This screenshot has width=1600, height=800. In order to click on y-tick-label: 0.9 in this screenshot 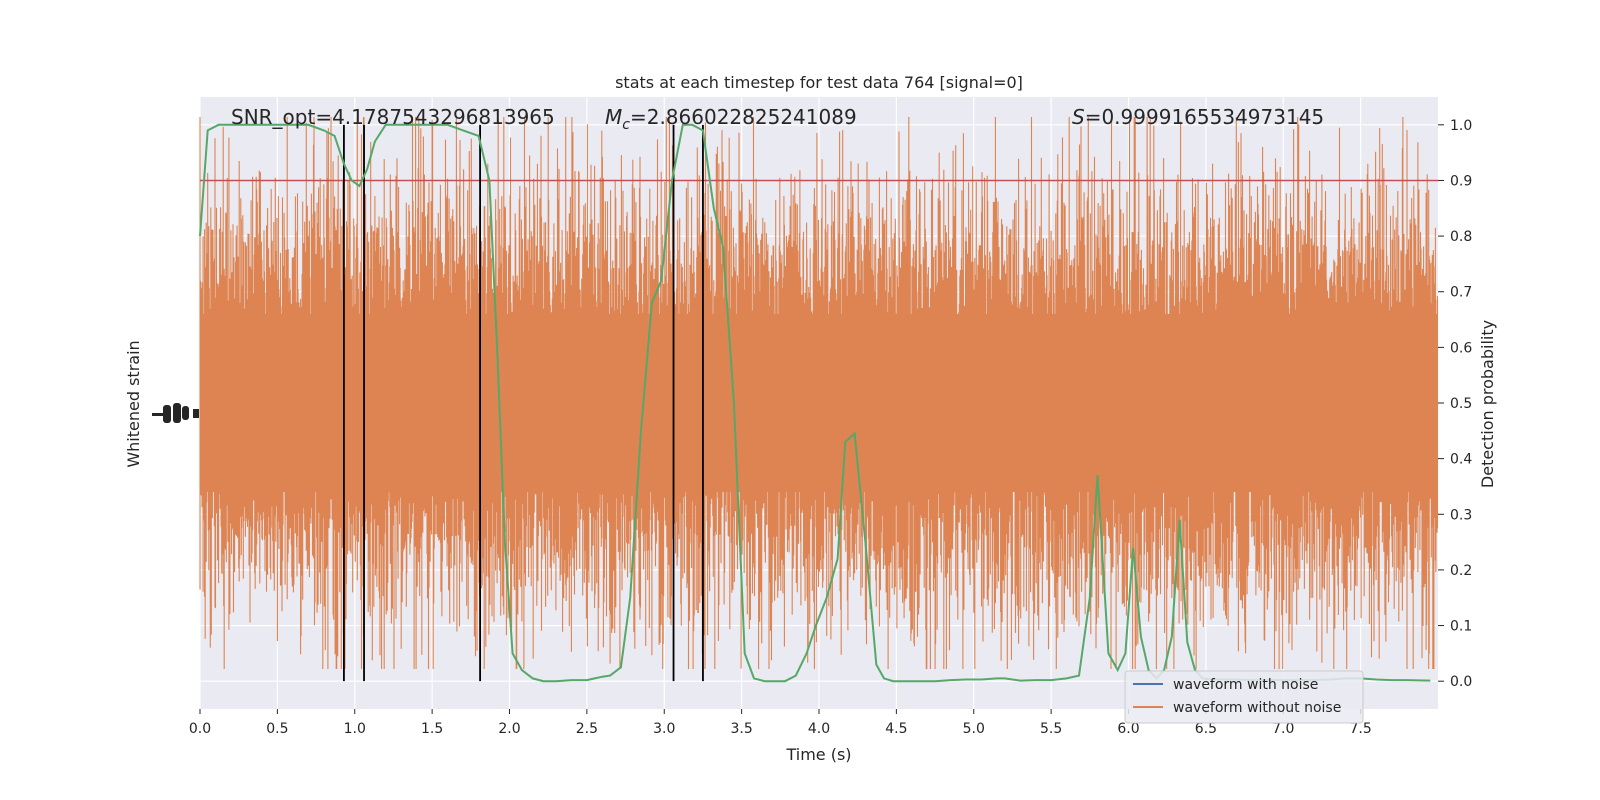, I will do `click(1461, 181)`.